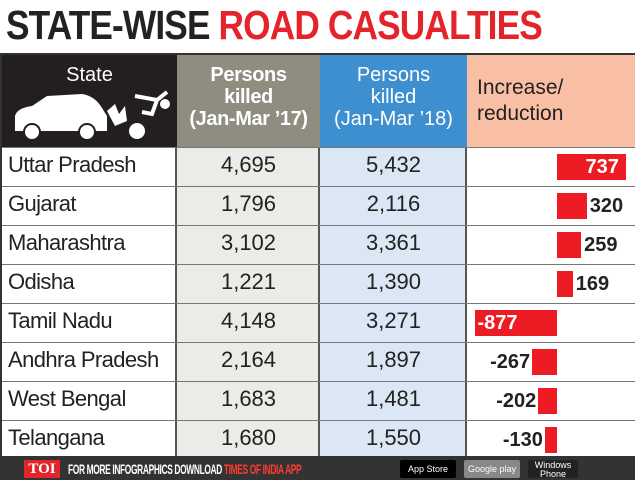 Image resolution: width=635 pixels, height=480 pixels. I want to click on state-name: Gujarat, so click(42, 203).